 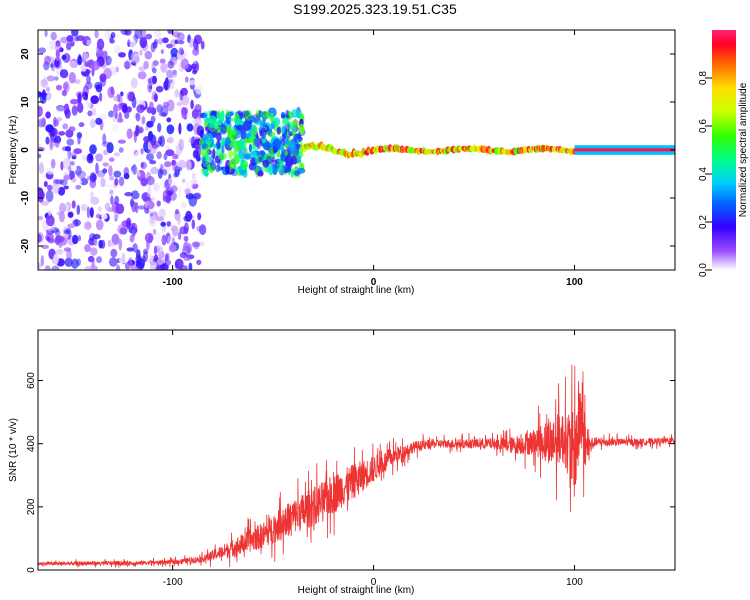 I want to click on x-tick-label: 0, so click(x=374, y=582).